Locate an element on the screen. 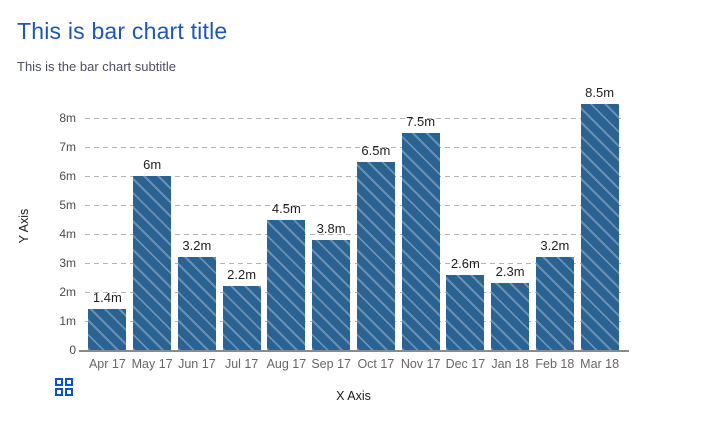  bar-value-label: 2.3m is located at coordinates (510, 272).